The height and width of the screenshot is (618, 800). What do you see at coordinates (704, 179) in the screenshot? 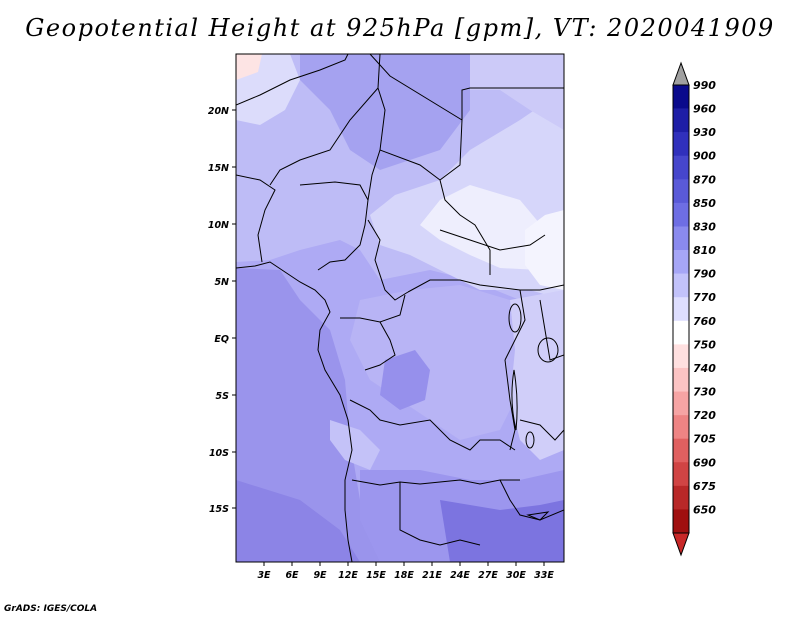
I see `colorbar-level-label: 870` at bounding box center [704, 179].